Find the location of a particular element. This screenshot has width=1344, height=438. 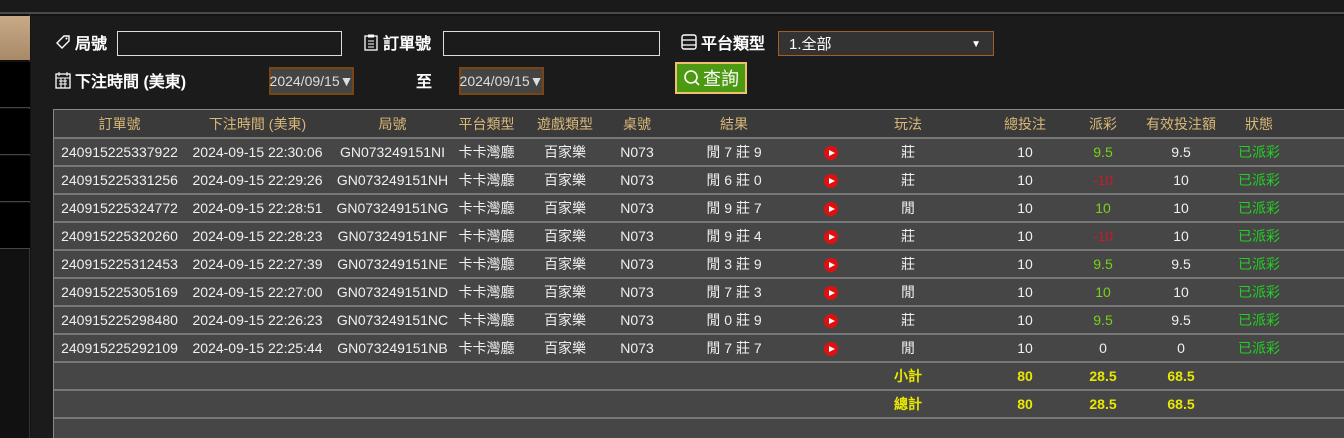

column-header: 結果 is located at coordinates (734, 124).